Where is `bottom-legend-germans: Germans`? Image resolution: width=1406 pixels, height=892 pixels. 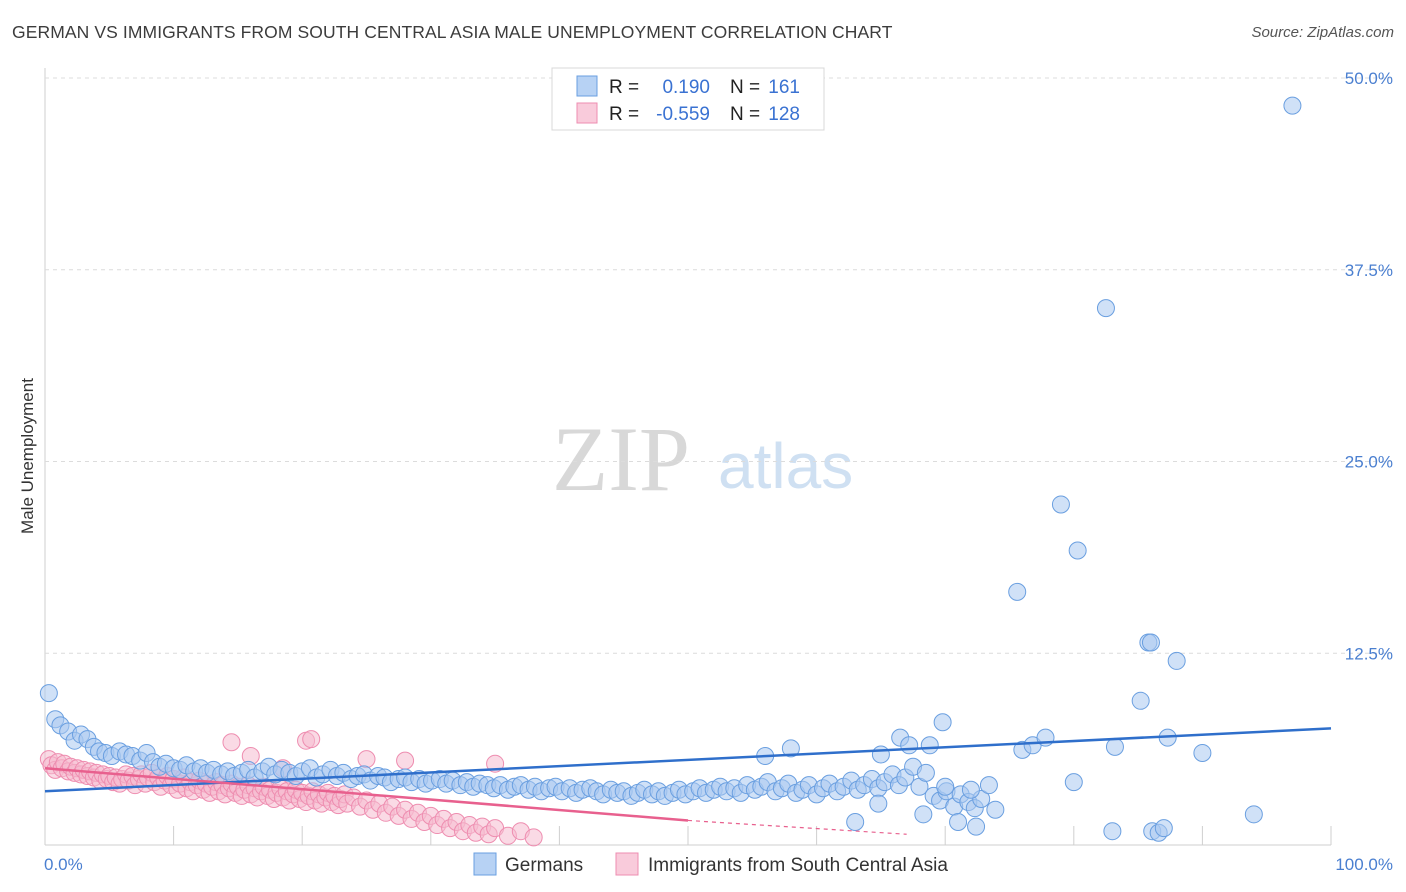 bottom-legend-germans: Germans is located at coordinates (544, 865).